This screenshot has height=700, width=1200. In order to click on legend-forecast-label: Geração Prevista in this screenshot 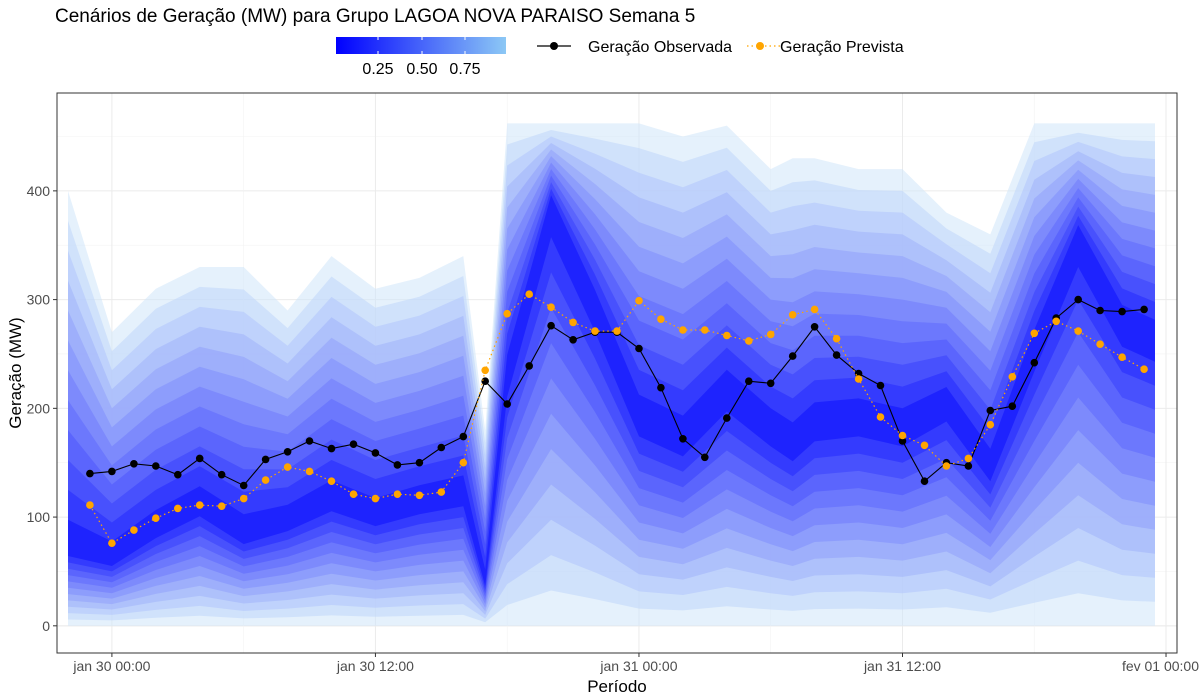, I will do `click(842, 47)`.